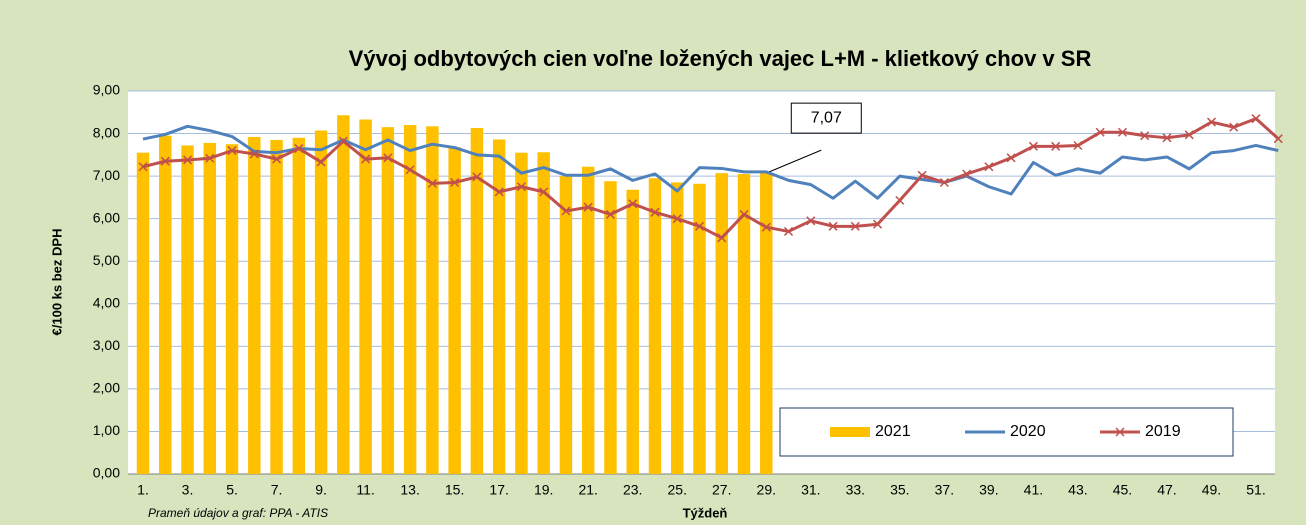 Image resolution: width=1306 pixels, height=525 pixels. Describe the element at coordinates (1028, 431) in the screenshot. I see `legend-label: 2020` at that location.